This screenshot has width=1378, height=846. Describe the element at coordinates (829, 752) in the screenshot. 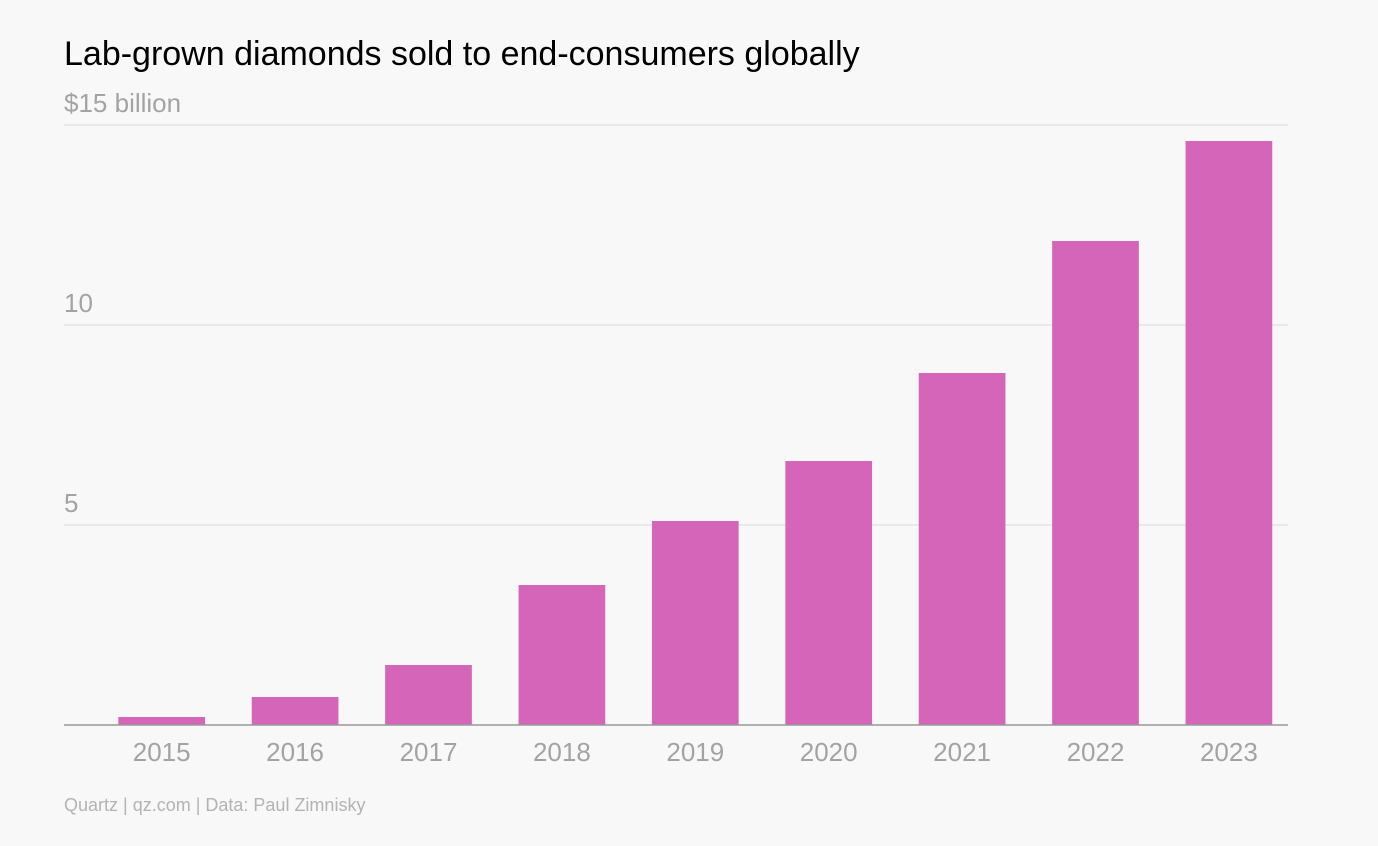

I see `x-tick-label: 2020` at that location.